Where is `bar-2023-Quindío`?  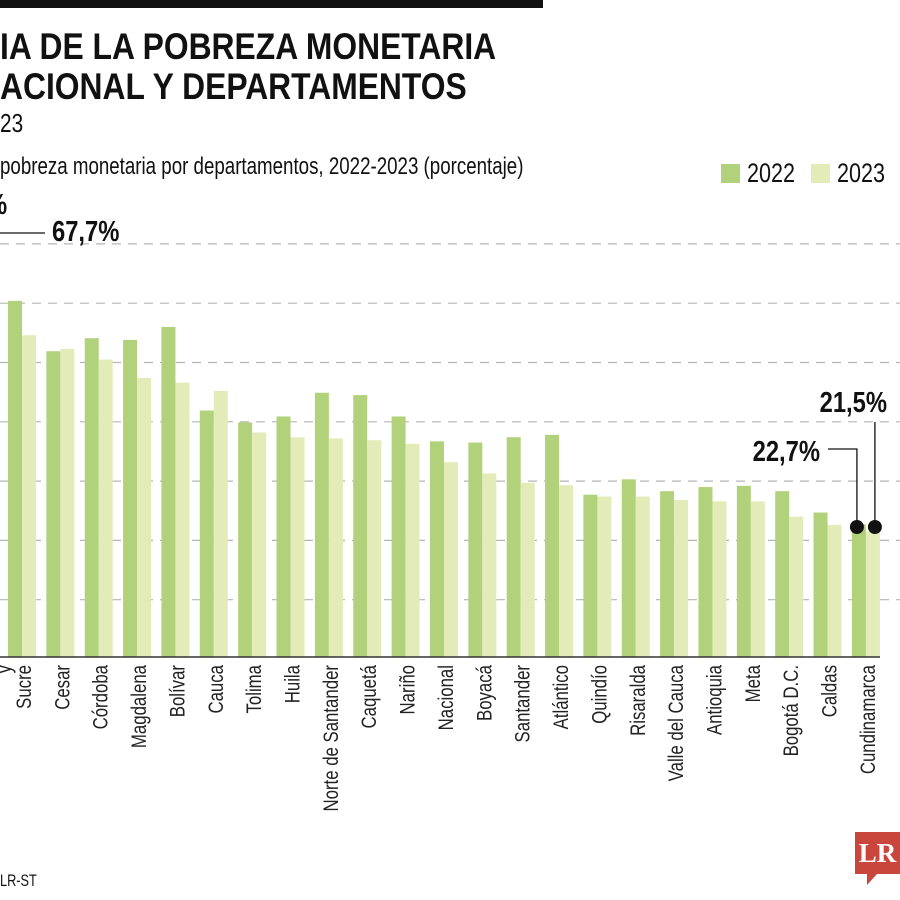 bar-2023-Quindío is located at coordinates (604, 576).